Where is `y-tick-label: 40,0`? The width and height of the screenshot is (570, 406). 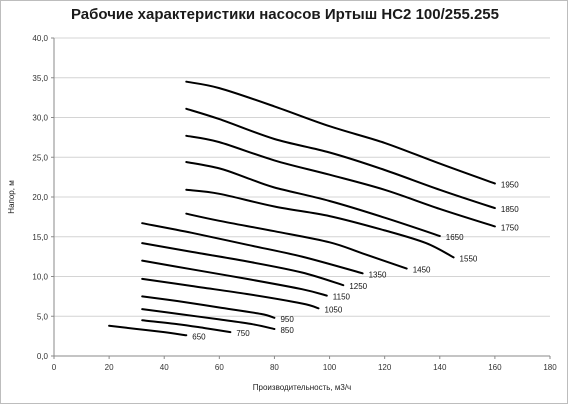 y-tick-label: 40,0 is located at coordinates (40, 38).